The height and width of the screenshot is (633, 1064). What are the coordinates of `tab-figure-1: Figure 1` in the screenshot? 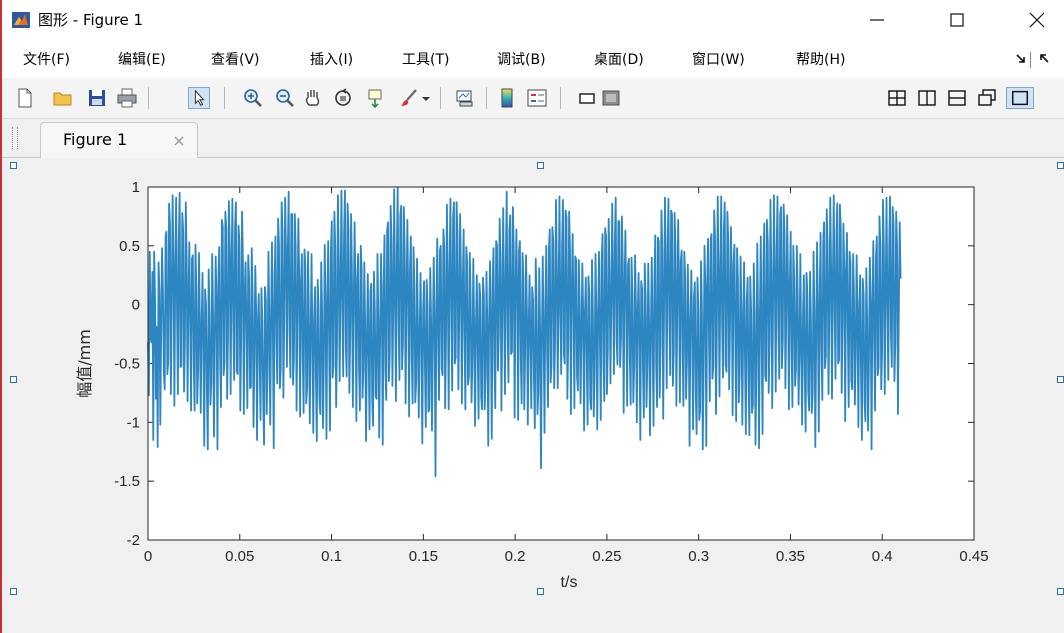 It's located at (119, 140).